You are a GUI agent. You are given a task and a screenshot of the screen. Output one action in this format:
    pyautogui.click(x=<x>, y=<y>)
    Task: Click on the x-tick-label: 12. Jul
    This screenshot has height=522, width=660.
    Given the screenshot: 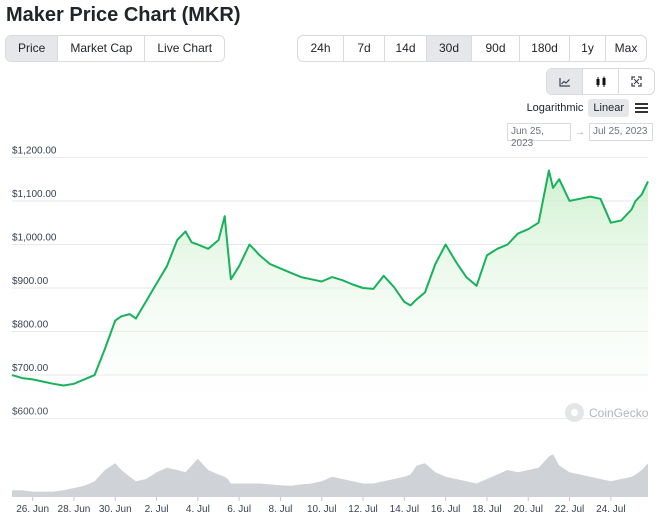 What is the action you would take?
    pyautogui.click(x=362, y=509)
    